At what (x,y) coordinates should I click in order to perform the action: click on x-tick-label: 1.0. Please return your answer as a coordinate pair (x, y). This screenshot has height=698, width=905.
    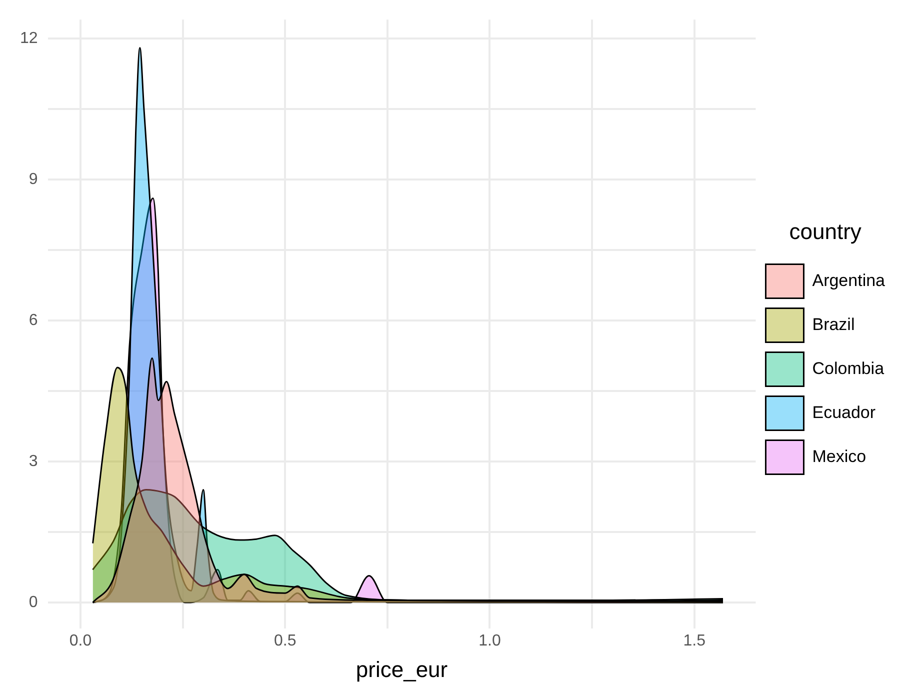
    Looking at the image, I should click on (489, 641).